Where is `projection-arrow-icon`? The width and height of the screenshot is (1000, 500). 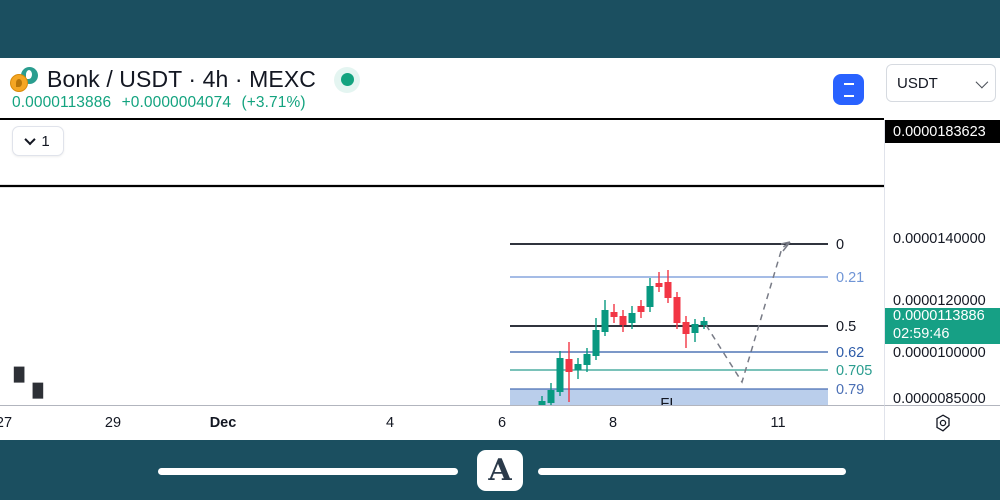 projection-arrow-icon is located at coordinates (785, 246).